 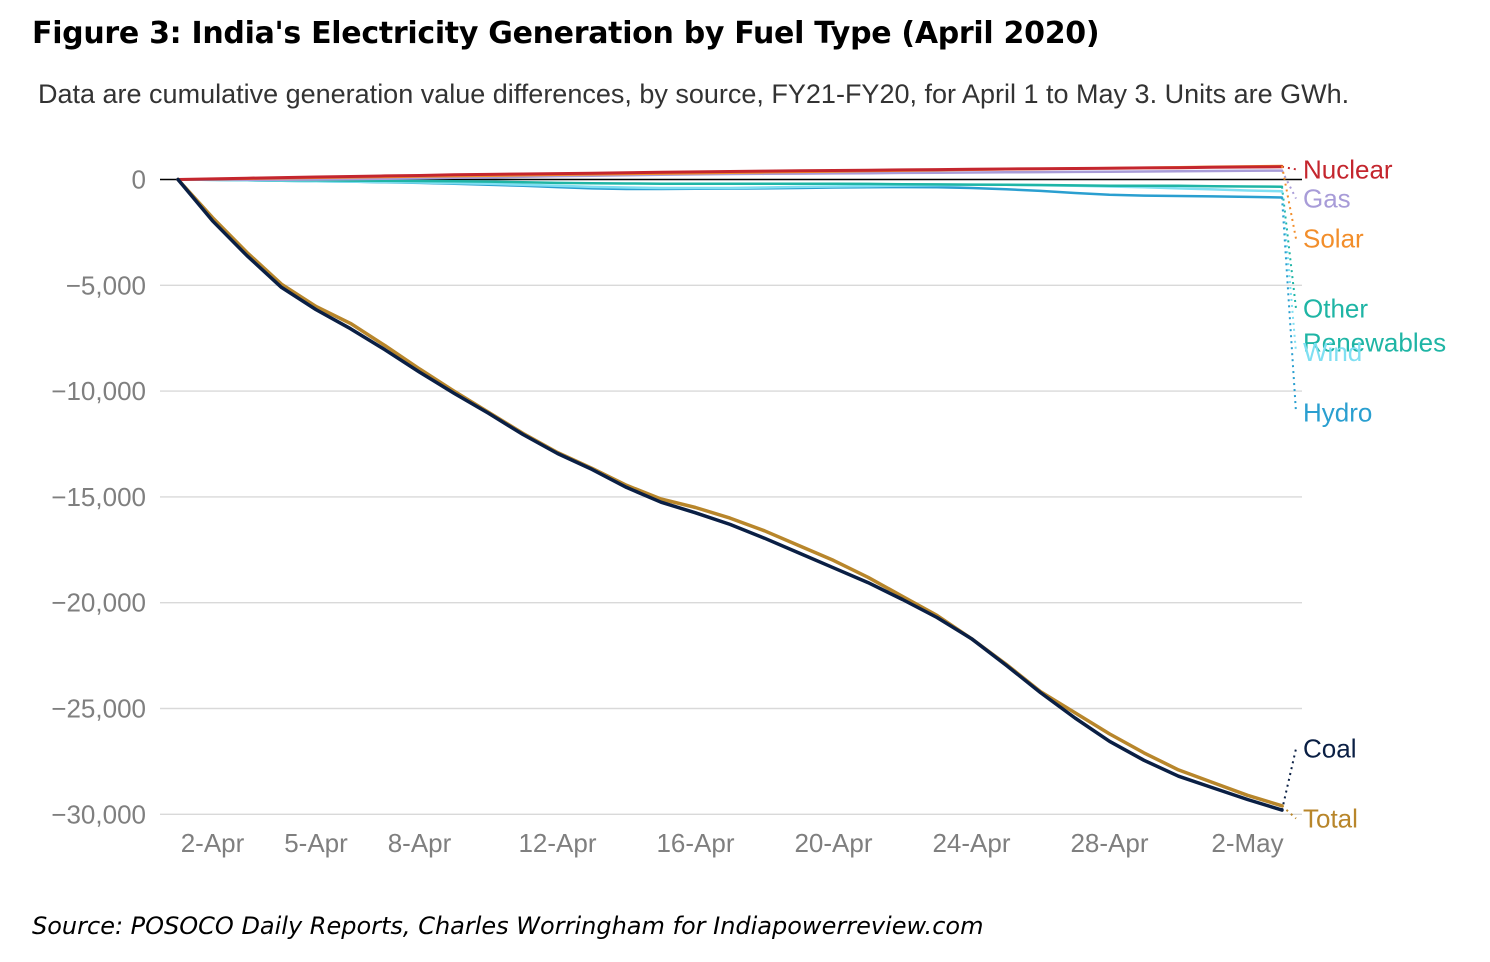 I want to click on y-tick-label: −10,000, so click(x=98, y=391).